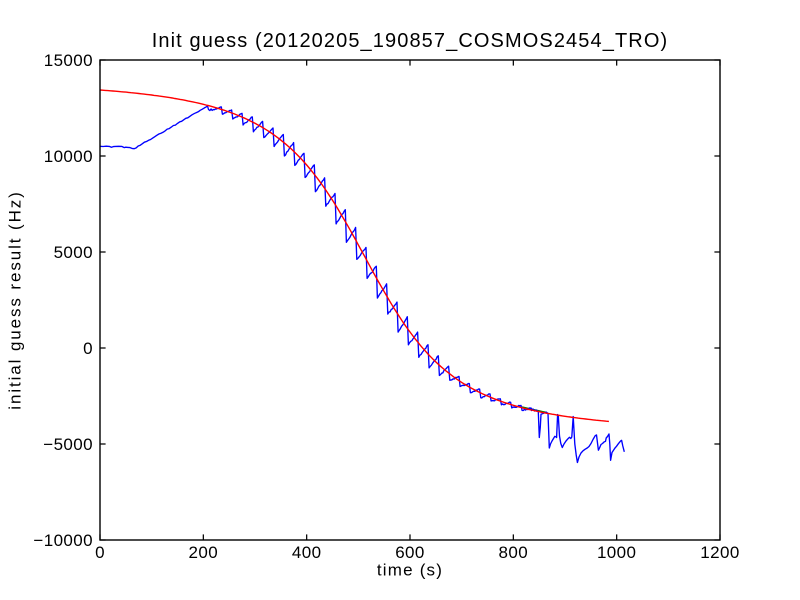  Describe the element at coordinates (68, 444) in the screenshot. I see `svg-text: −5000` at that location.